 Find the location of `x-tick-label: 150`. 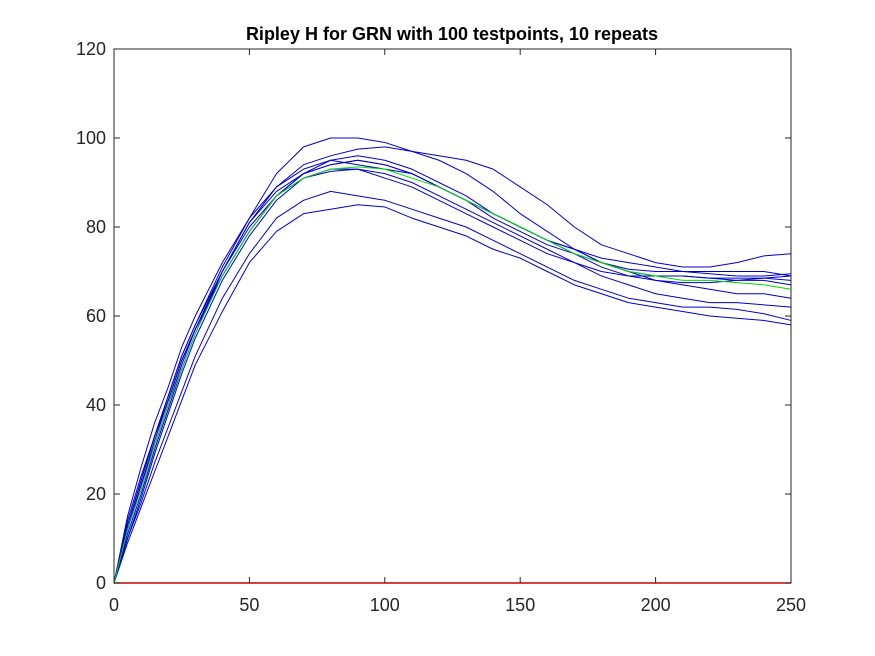

x-tick-label: 150 is located at coordinates (520, 605).